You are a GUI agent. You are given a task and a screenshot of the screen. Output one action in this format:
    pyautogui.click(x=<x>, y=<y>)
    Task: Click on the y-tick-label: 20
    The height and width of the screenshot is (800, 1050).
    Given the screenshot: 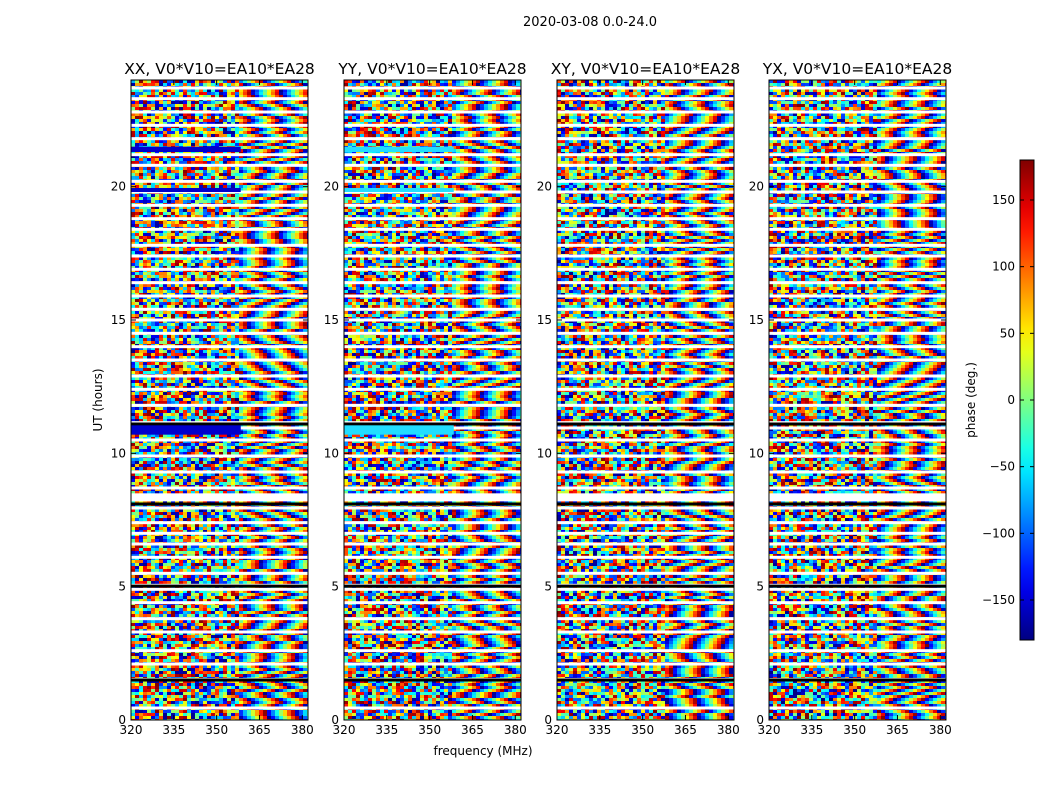 What is the action you would take?
    pyautogui.click(x=118, y=187)
    